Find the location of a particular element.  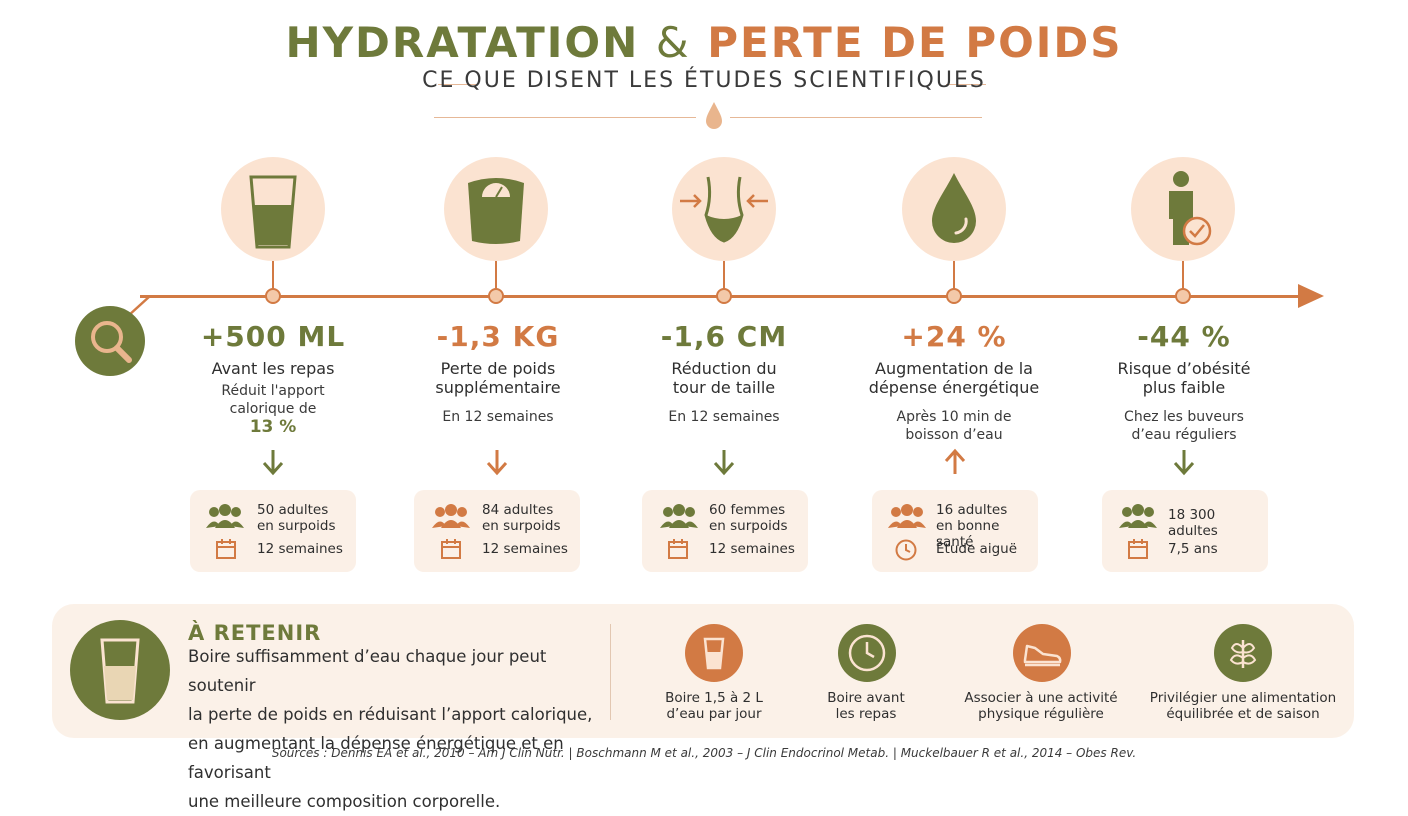

drop-ornament-icon is located at coordinates (714, 115).